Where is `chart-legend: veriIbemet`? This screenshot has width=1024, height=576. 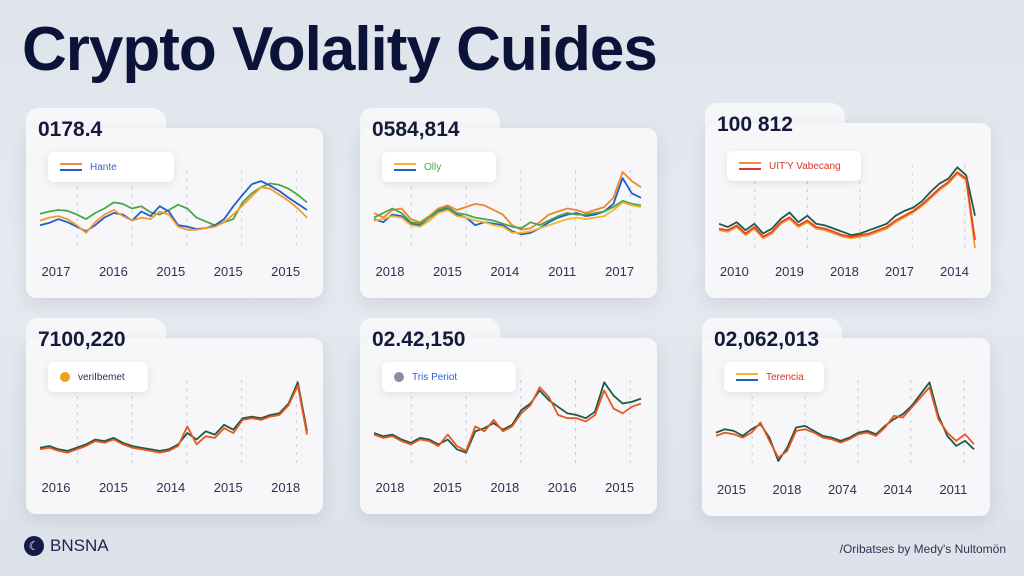
chart-legend: veriIbemet is located at coordinates (98, 377).